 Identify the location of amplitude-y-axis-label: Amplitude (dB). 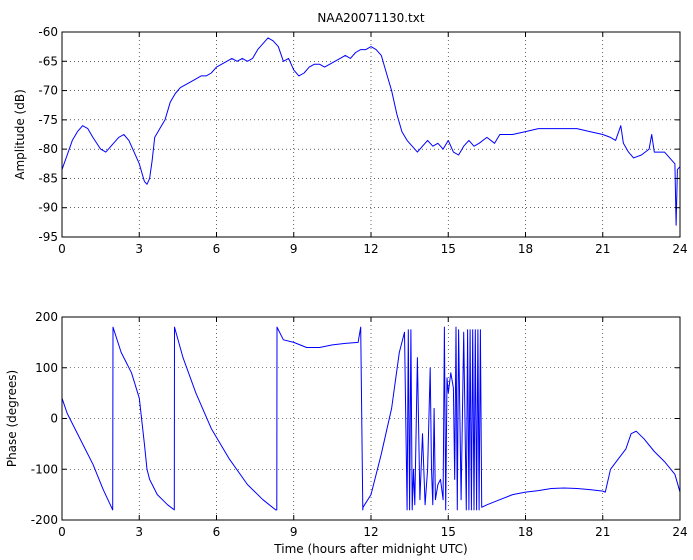
(20, 134).